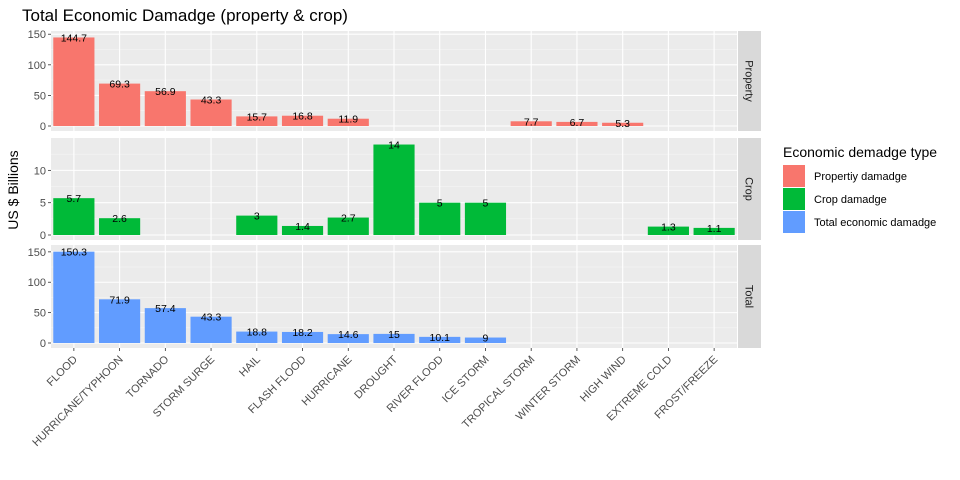 This screenshot has width=960, height=480. Describe the element at coordinates (875, 223) in the screenshot. I see `legend-label: Total economic damadge` at that location.